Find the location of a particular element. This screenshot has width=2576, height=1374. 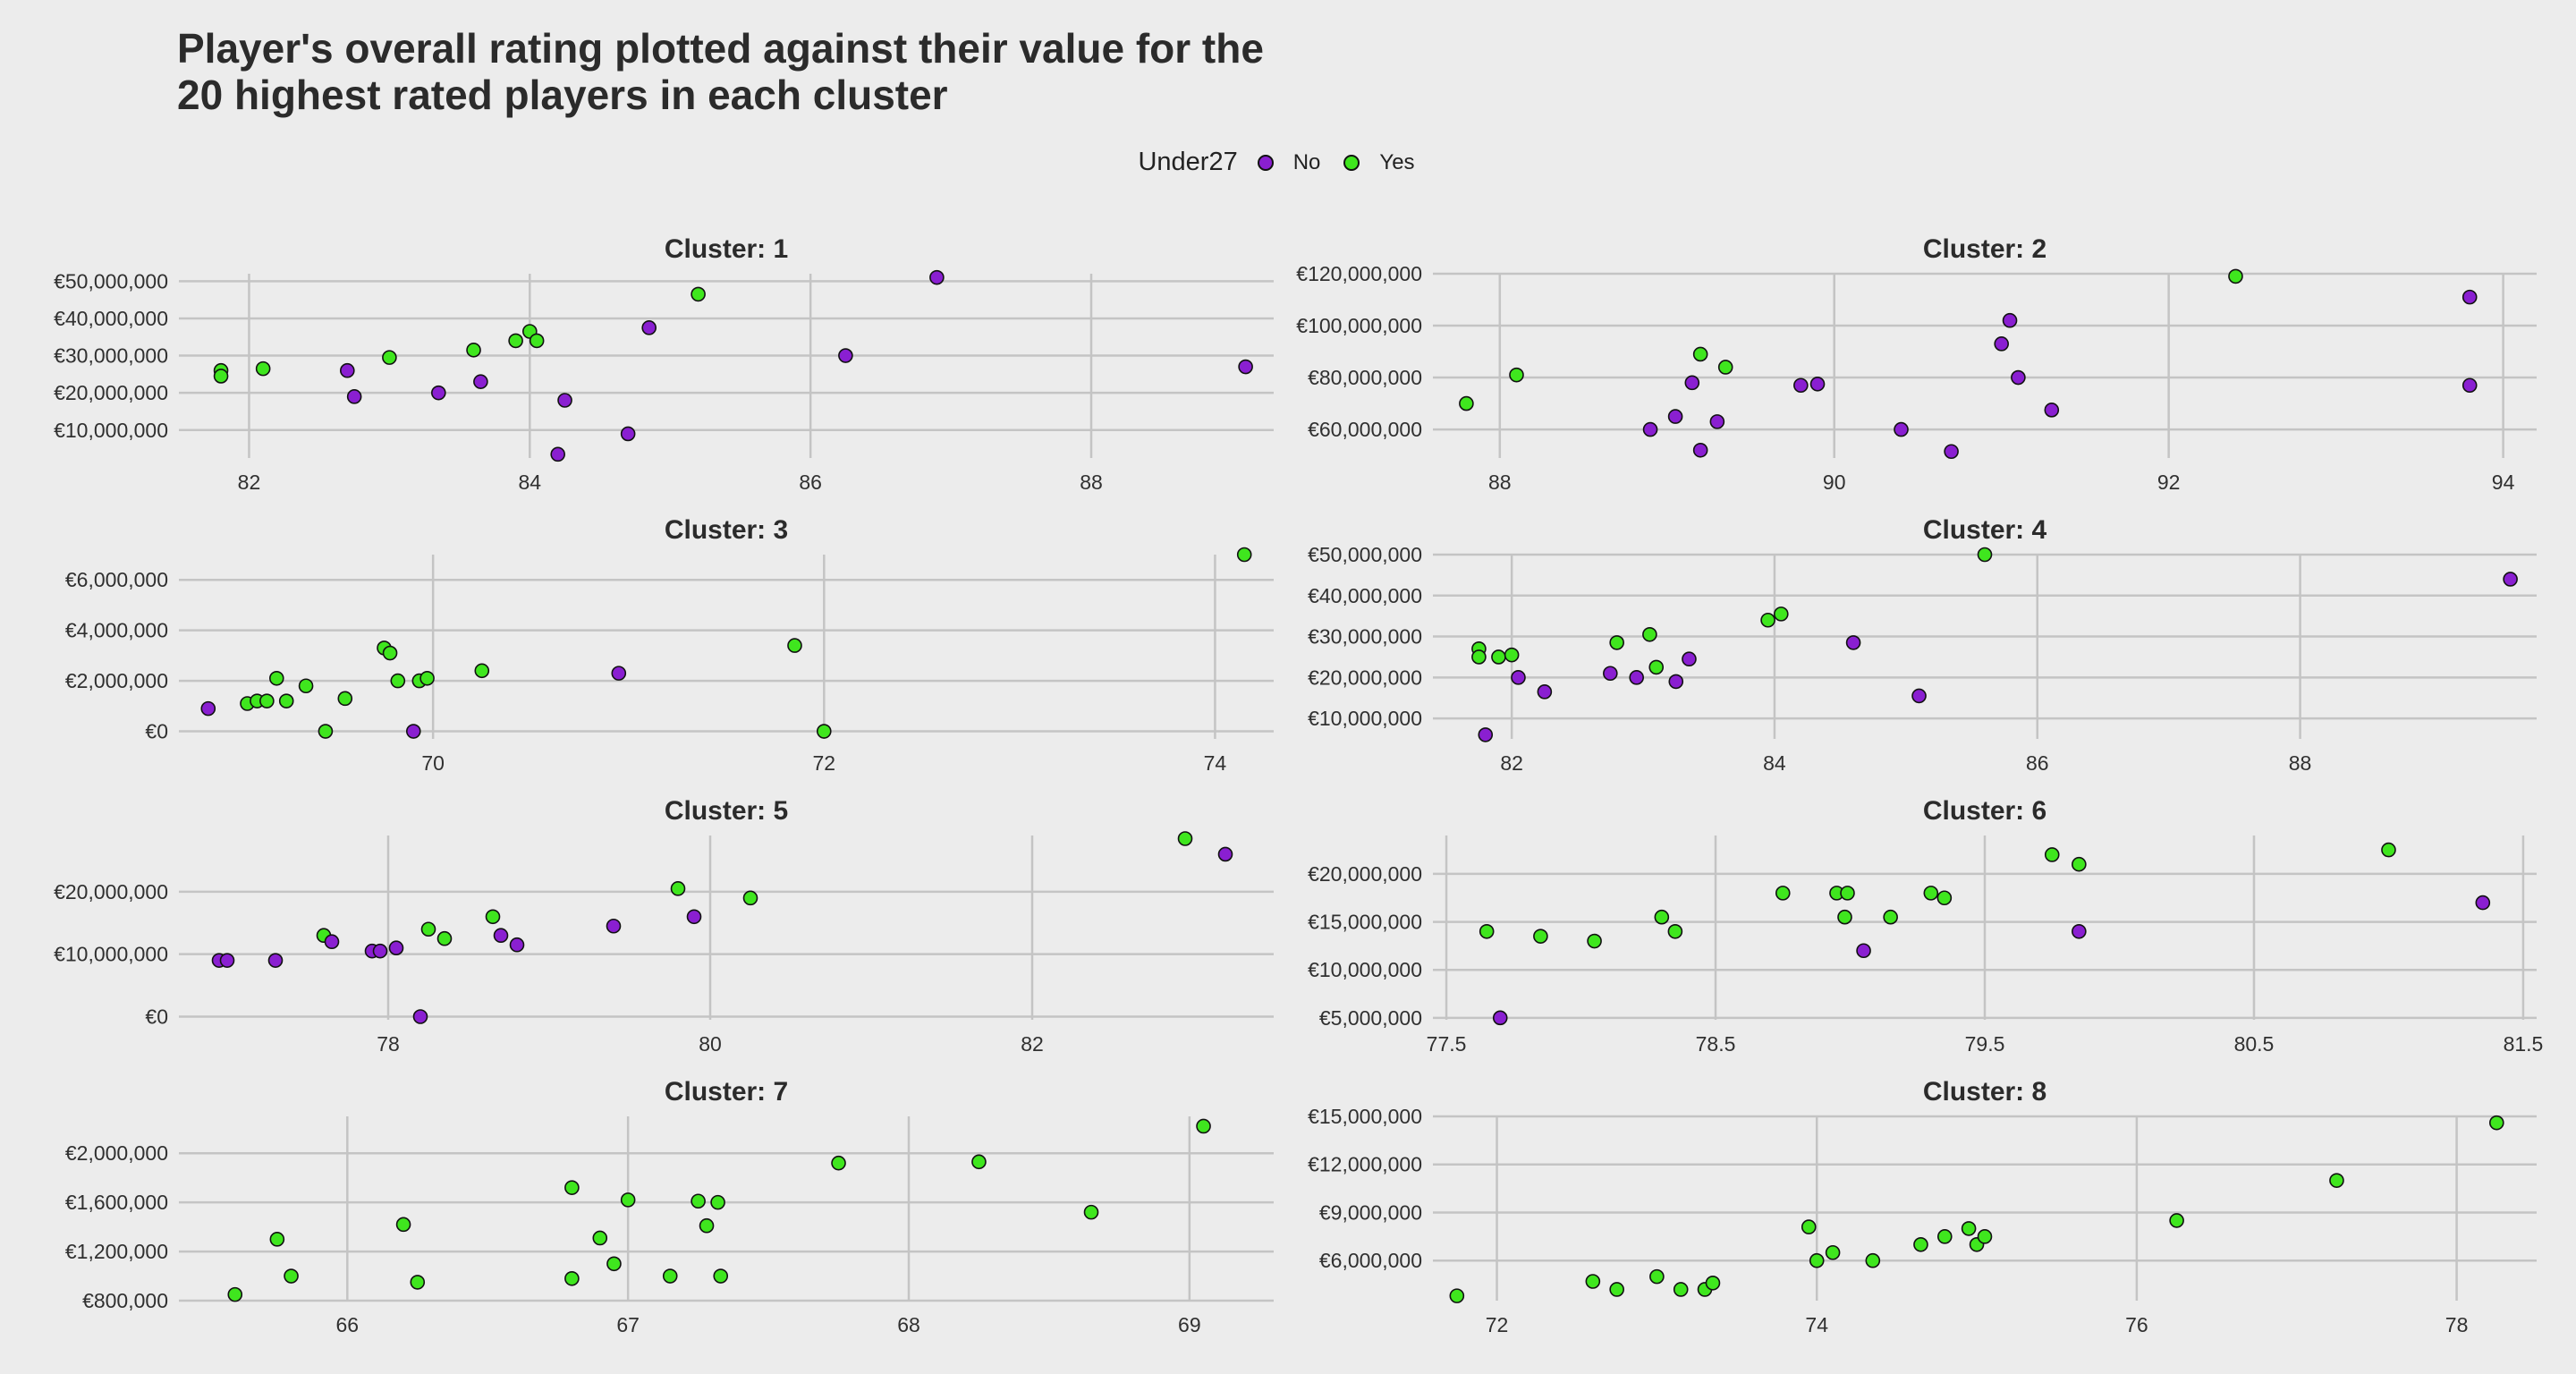

facet-panel-5: Cluster: 5 €0 €10,000,000 €20,000,000 78 80 82 is located at coordinates (664, 926).